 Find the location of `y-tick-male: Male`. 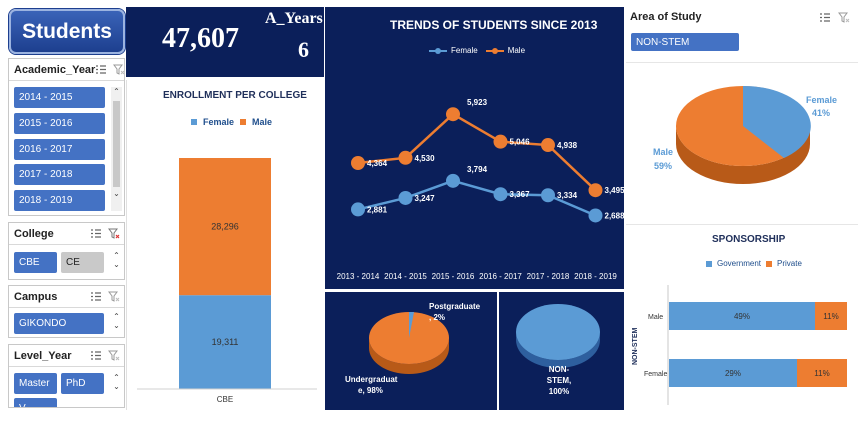

y-tick-male: Male is located at coordinates (655, 317).